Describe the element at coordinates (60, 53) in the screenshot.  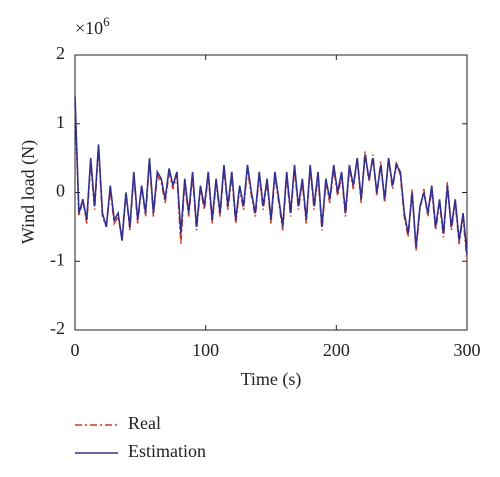
I see `y-tick-label: 2` at that location.